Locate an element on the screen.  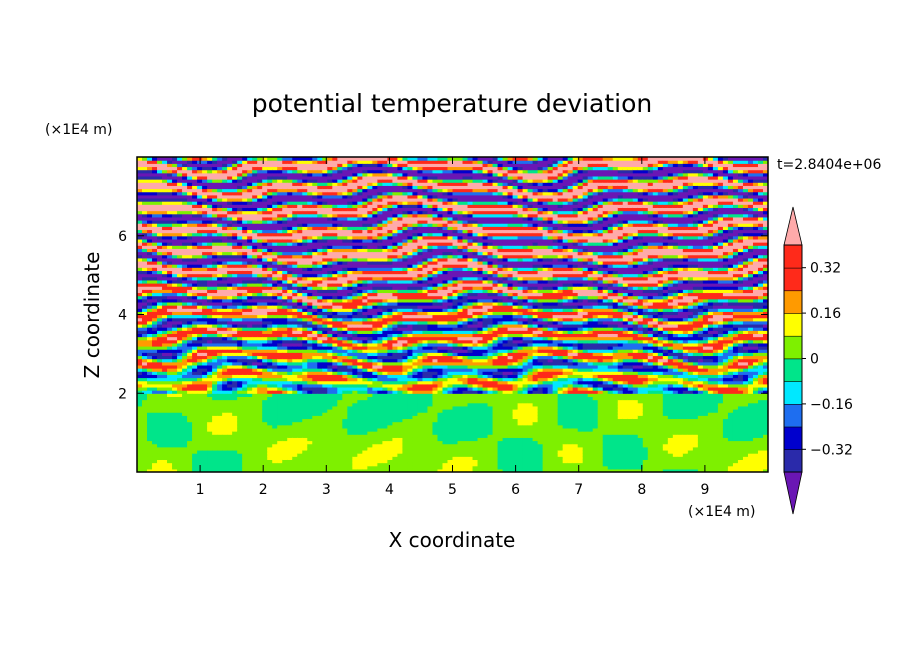
colorbar-tick-labels: −0.32 −0.16 0 0.16 0.32 is located at coordinates (827, 359).